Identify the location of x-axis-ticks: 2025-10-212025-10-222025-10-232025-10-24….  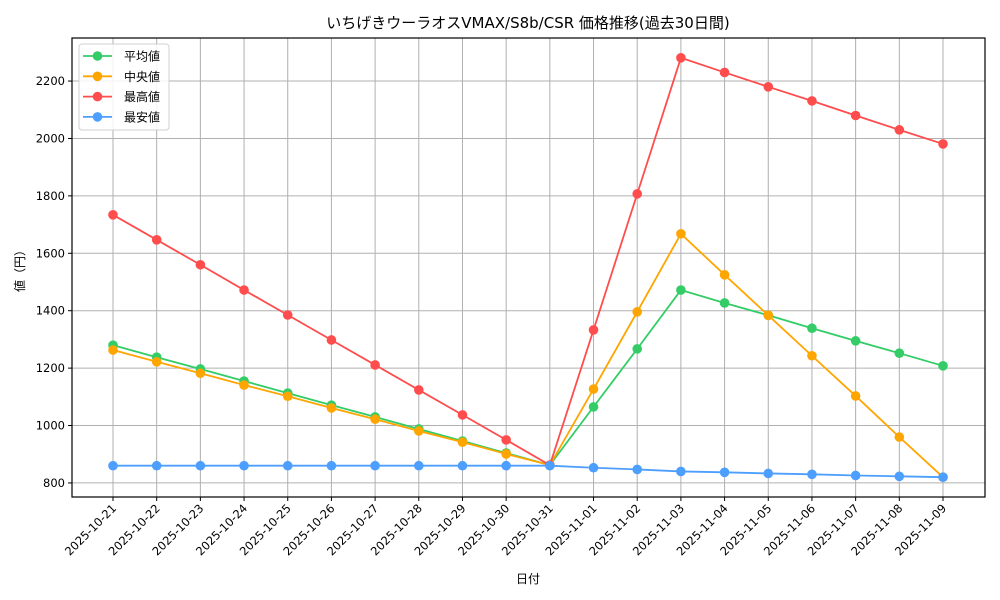
(505, 527).